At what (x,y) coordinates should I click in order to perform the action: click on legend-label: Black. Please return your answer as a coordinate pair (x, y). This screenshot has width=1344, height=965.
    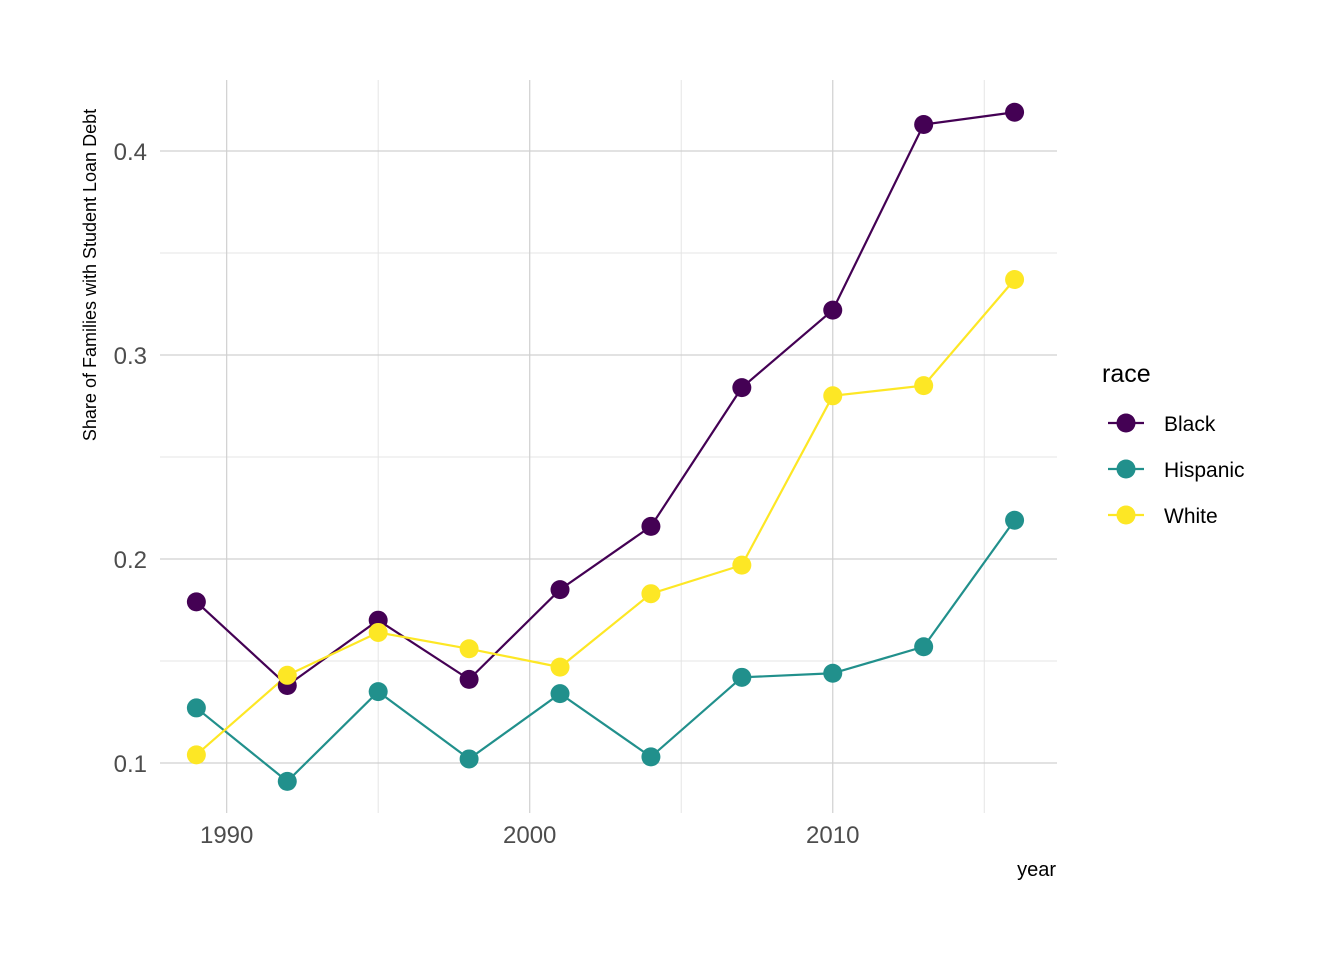
    Looking at the image, I should click on (1190, 424).